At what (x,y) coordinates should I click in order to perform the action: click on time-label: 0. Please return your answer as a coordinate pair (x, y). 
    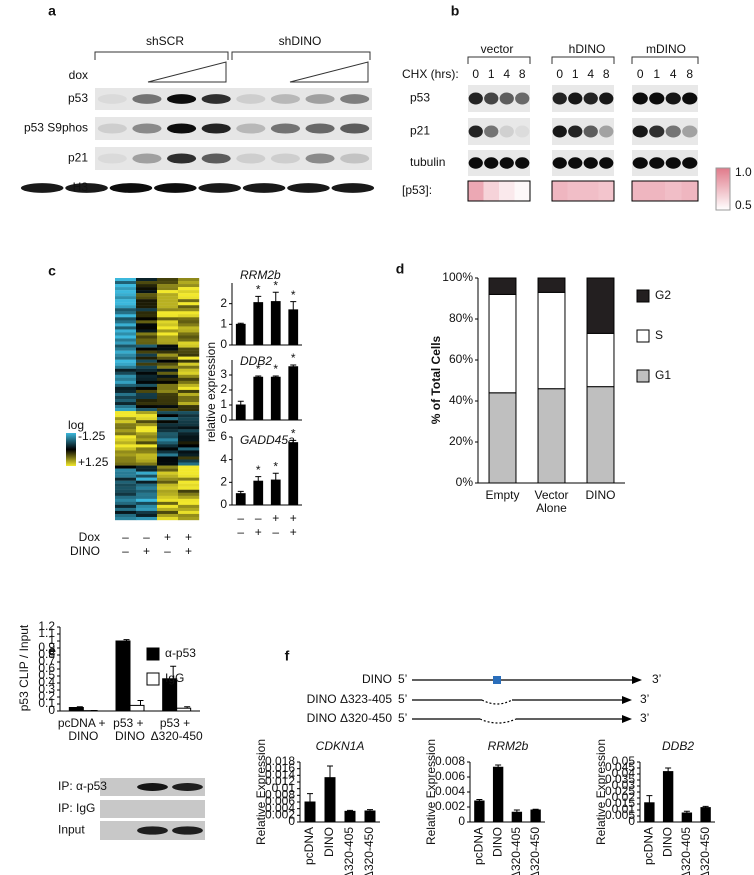
    Looking at the image, I should click on (559, 74).